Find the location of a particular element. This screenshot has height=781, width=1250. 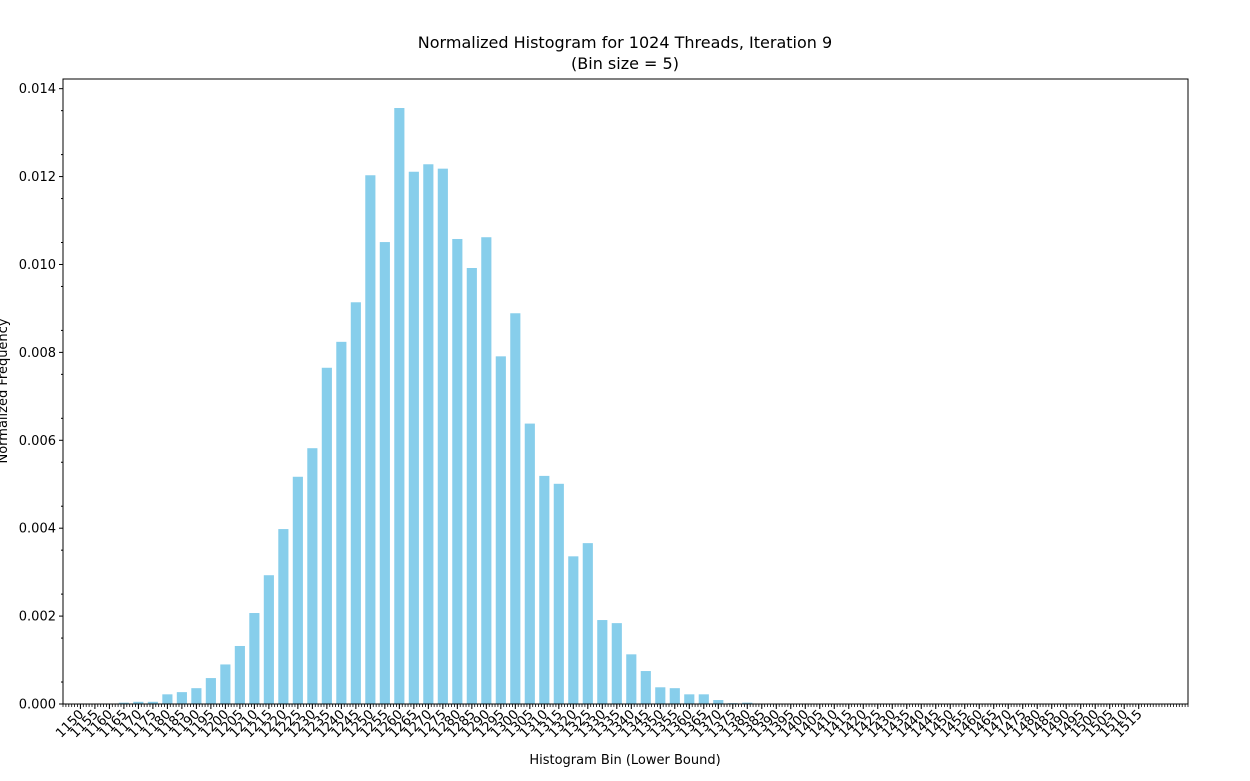

y-tick-label: 0.000 is located at coordinates (37, 705).